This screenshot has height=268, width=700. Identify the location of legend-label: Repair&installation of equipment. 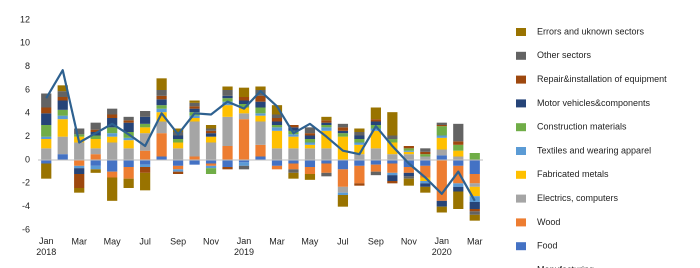
(602, 79).